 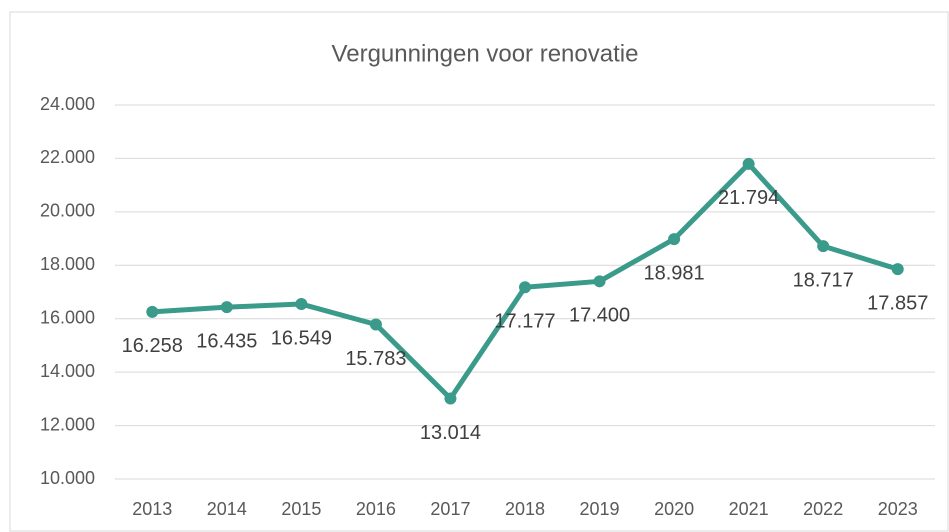 What do you see at coordinates (823, 509) in the screenshot?
I see `x-tick-label: 2022` at bounding box center [823, 509].